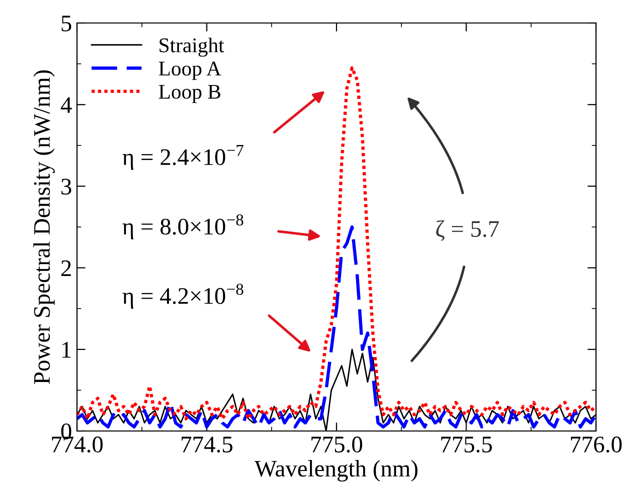  Describe the element at coordinates (336, 444) in the screenshot. I see `x-tick-label: 775.0` at that location.